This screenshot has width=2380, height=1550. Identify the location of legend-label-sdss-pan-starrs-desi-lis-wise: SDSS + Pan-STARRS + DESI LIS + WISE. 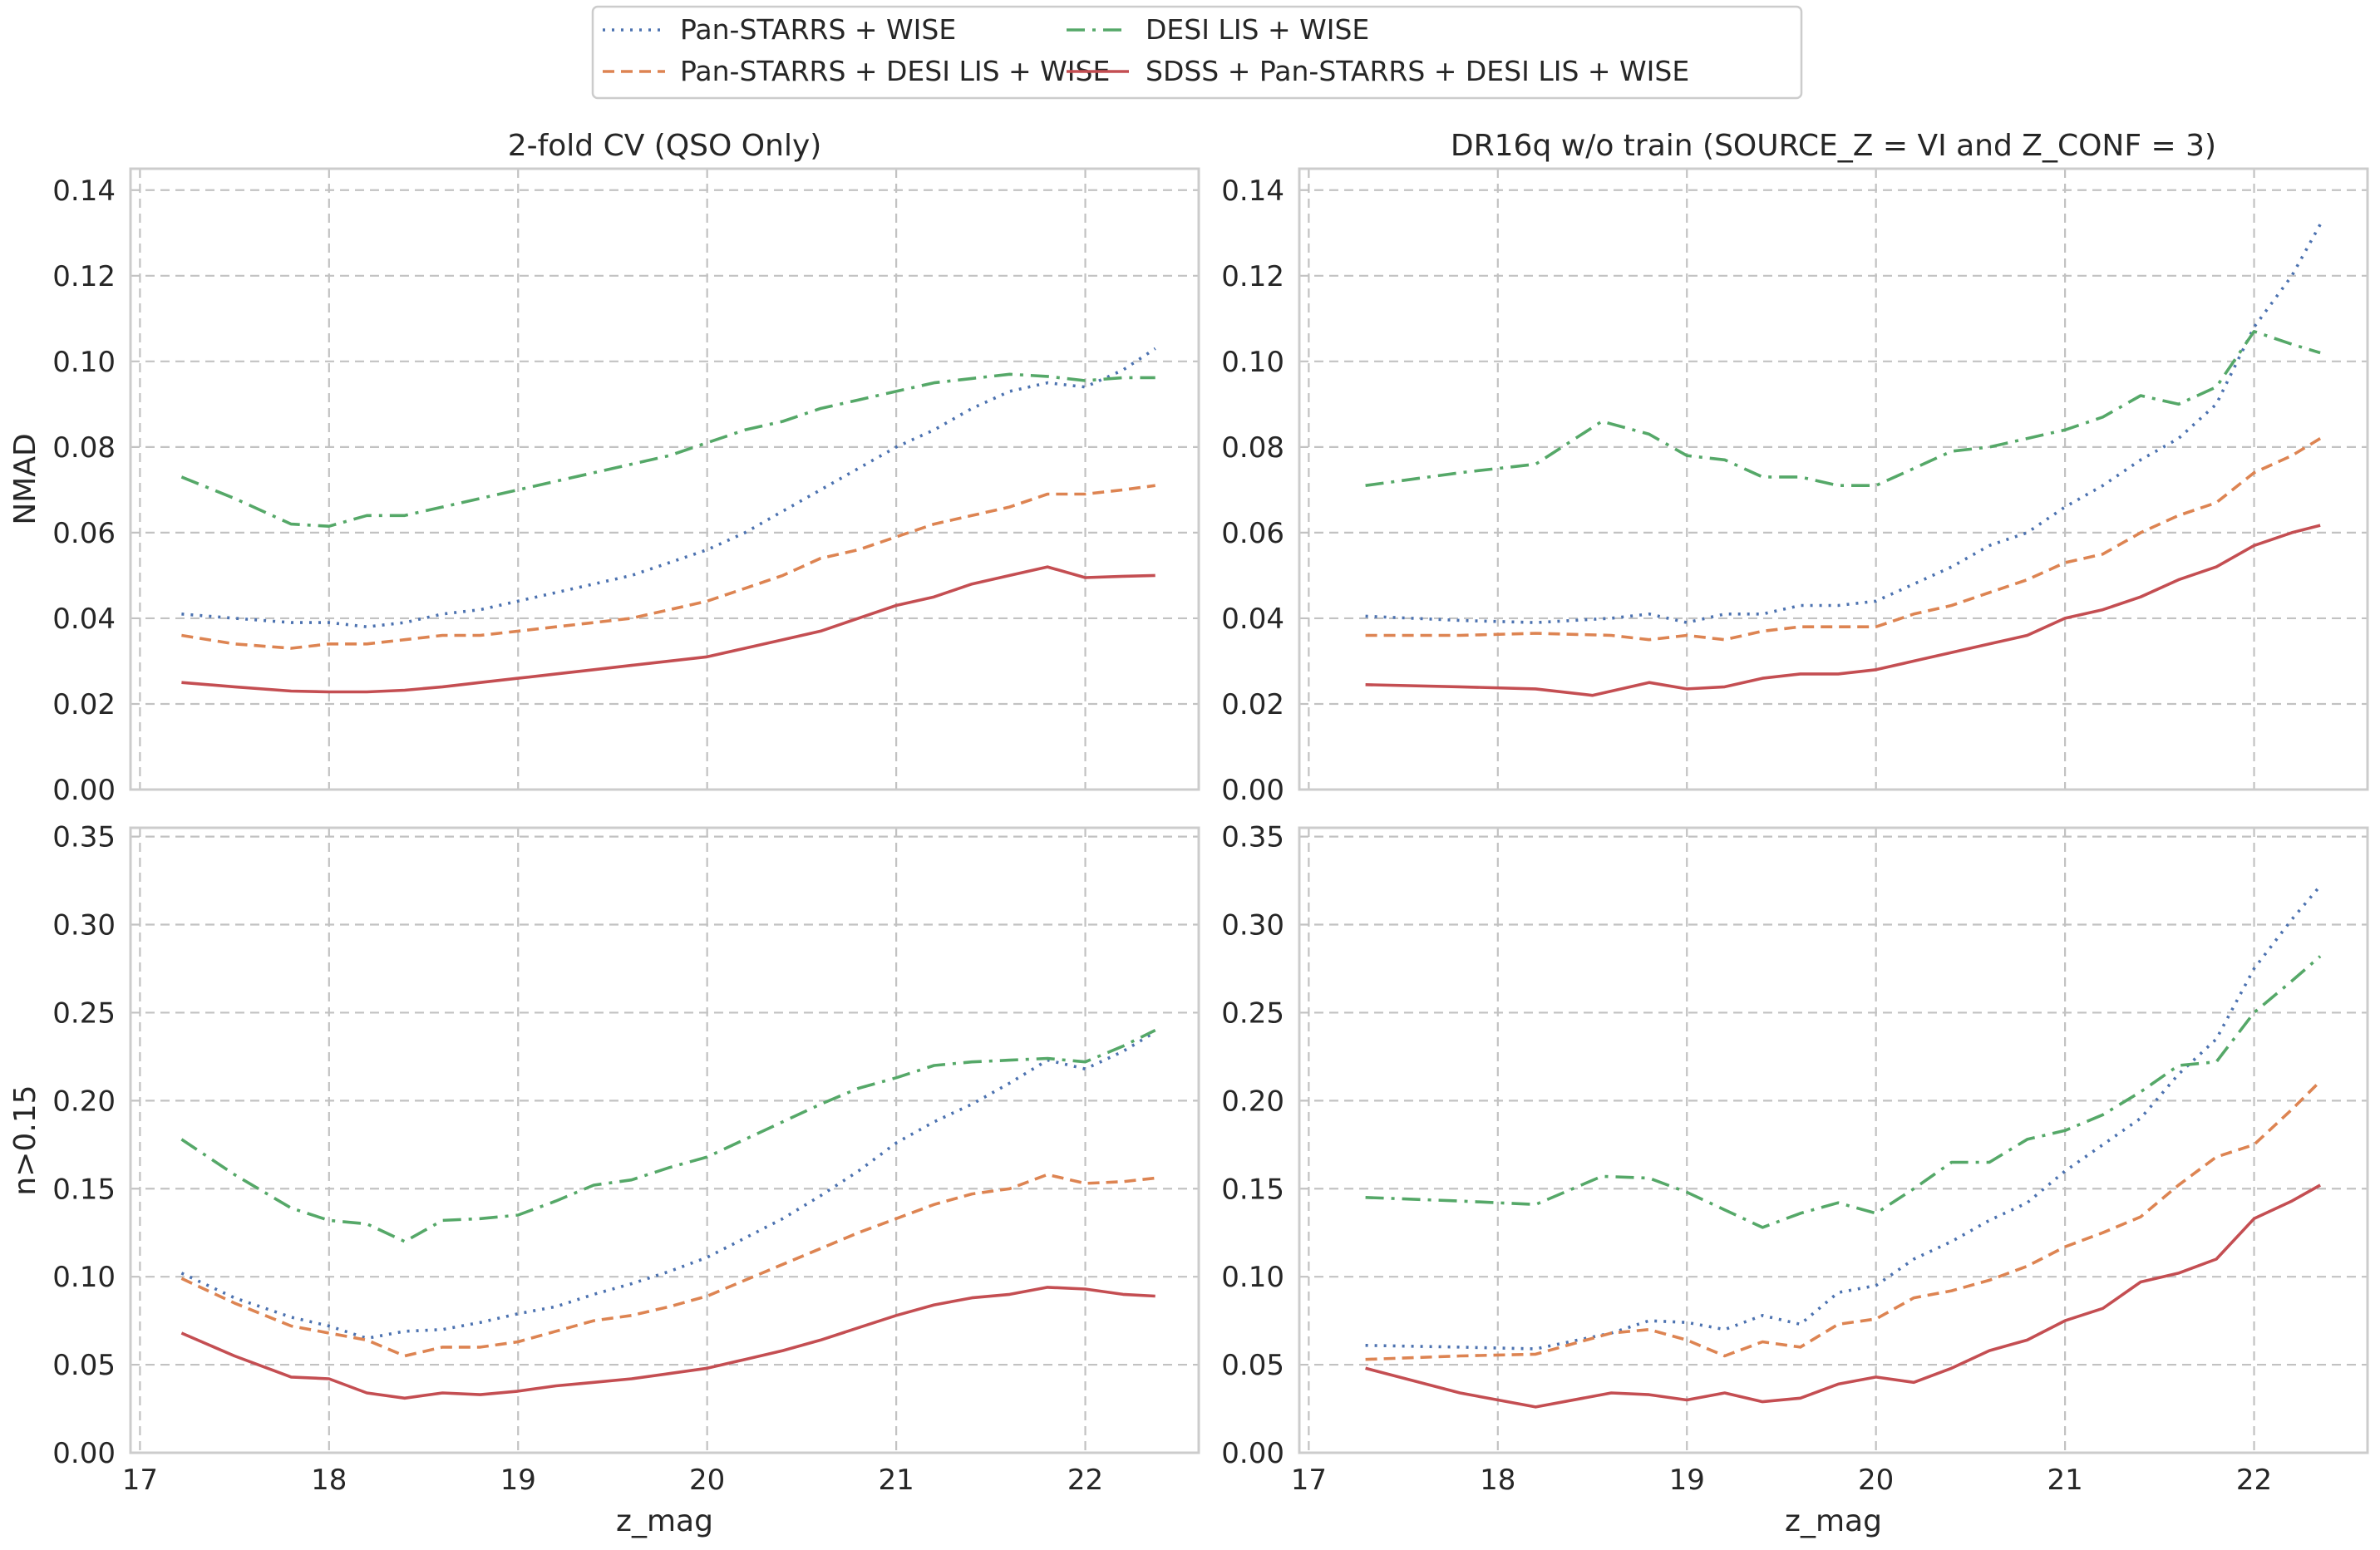
(1417, 71).